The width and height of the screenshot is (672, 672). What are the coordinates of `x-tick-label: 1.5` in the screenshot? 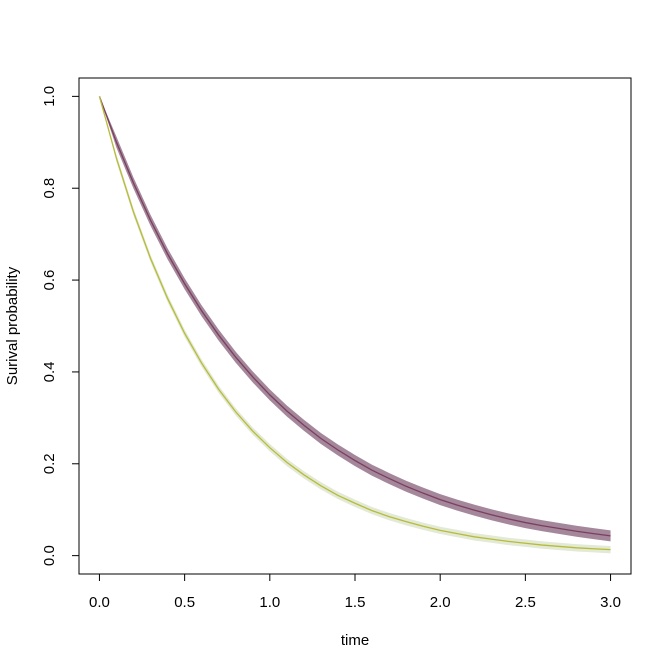 It's located at (355, 602).